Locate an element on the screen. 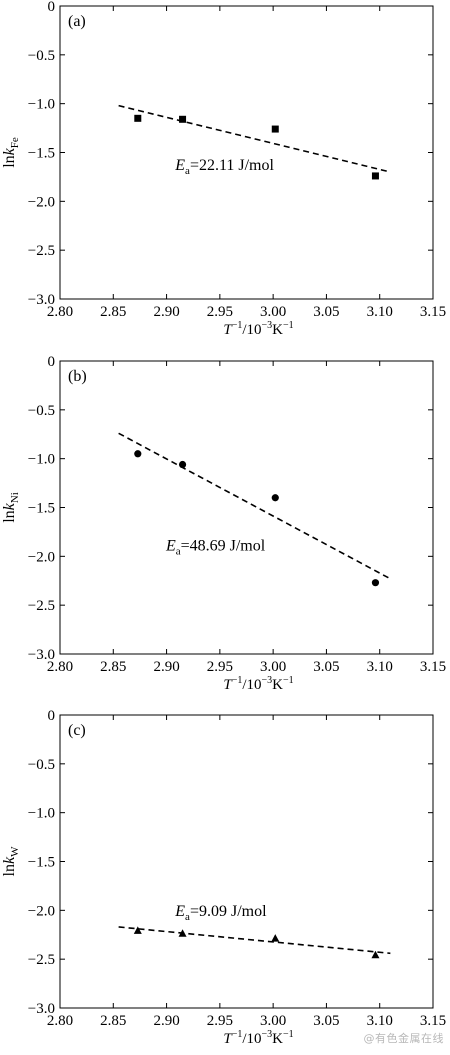 This screenshot has width=450, height=1055. activation-energy-annotation: Ea=48.69 J/mol is located at coordinates (215, 547).